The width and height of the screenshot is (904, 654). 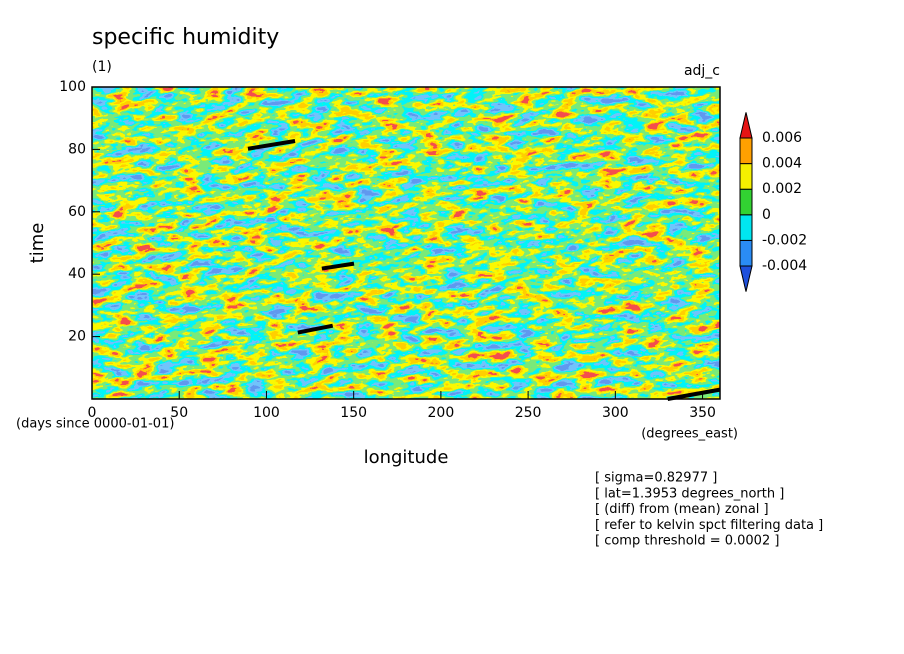 What do you see at coordinates (615, 413) in the screenshot?
I see `x-tick-label: 300` at bounding box center [615, 413].